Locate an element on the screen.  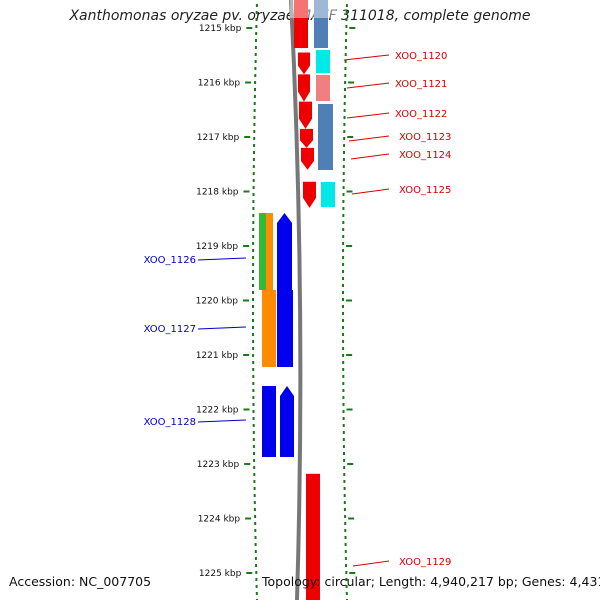
scale-label: 1222 kbp is located at coordinates (217, 411).